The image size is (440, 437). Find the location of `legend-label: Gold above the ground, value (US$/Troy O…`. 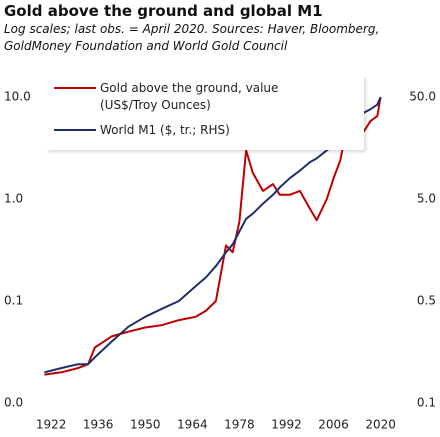

legend-label: Gold above the ground, value (US$/Troy O… is located at coordinates (189, 96).